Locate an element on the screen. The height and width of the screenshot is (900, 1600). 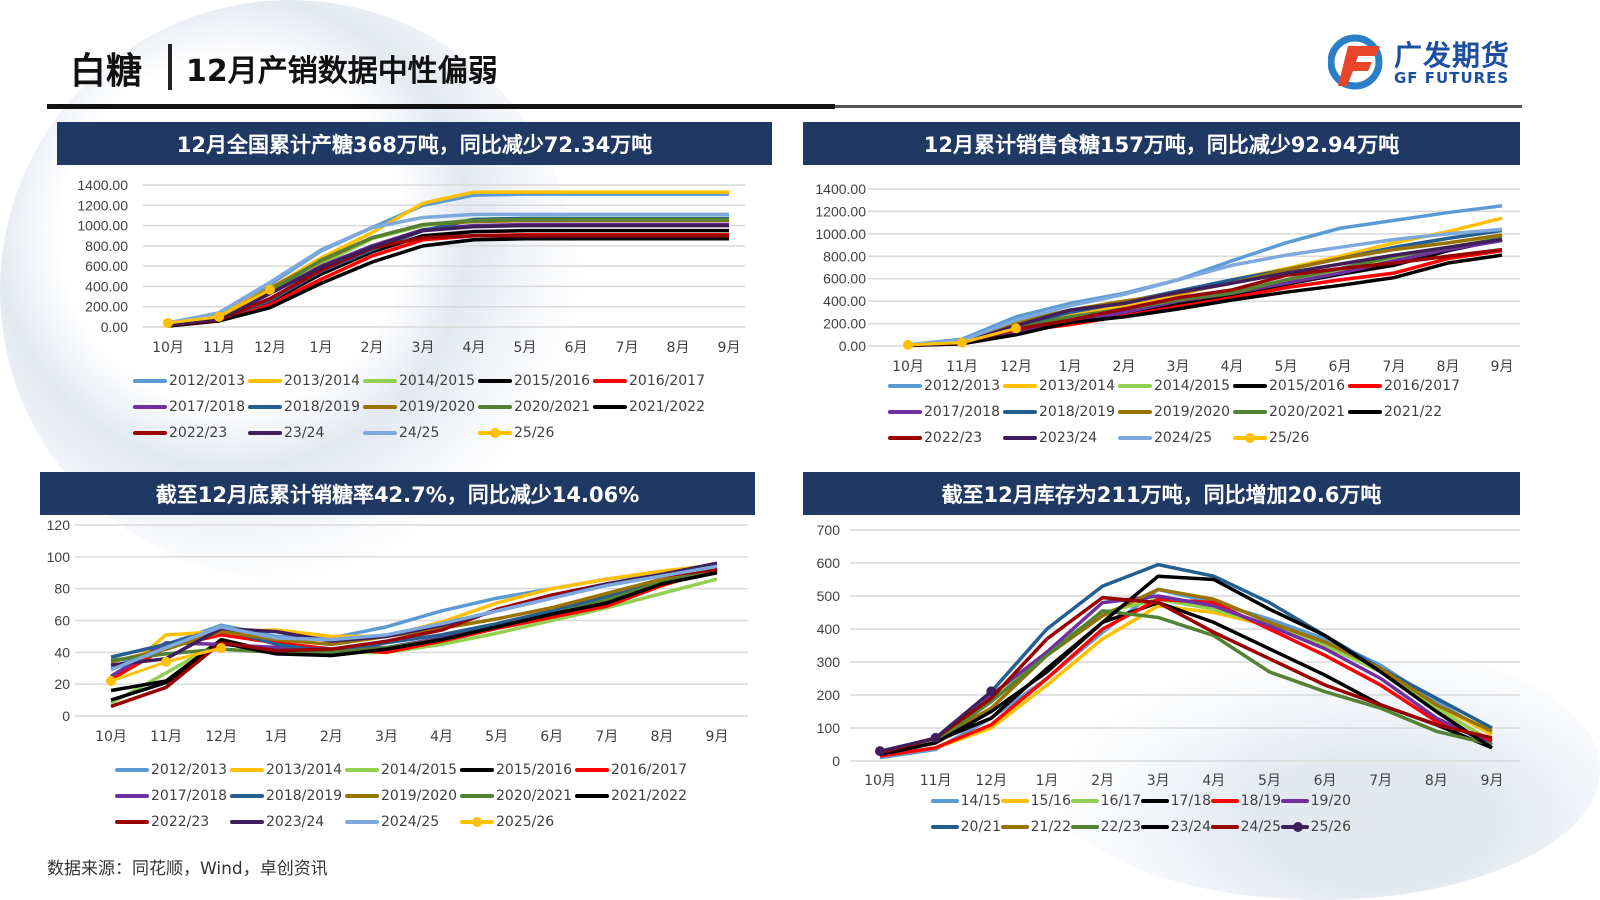
legend-item: 2019/2020 is located at coordinates (420, 407).